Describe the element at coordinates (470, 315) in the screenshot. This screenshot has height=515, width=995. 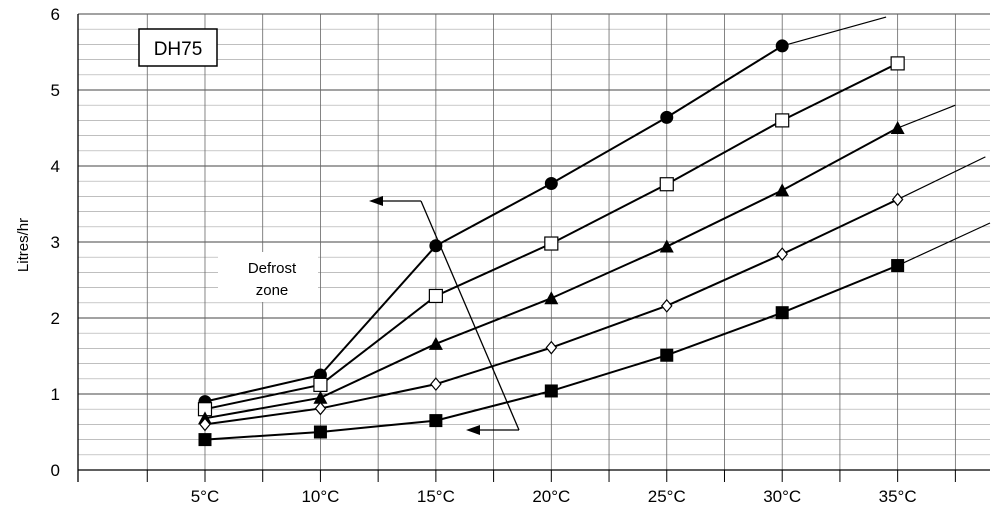
I see `arrow-diagonal` at that location.